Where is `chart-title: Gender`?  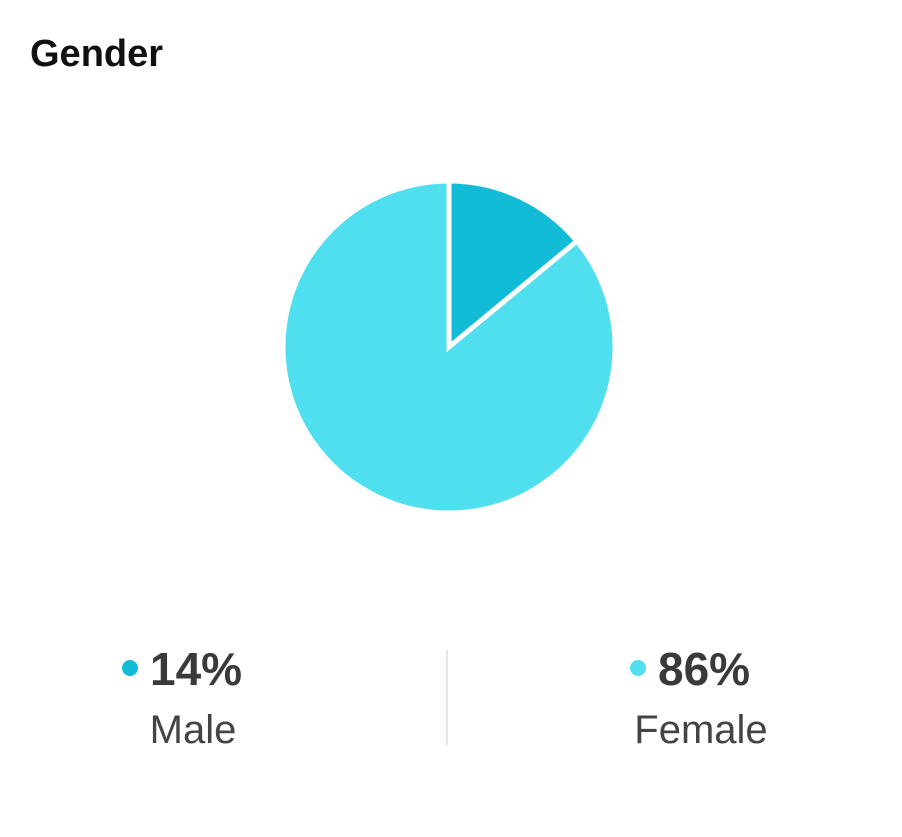 chart-title: Gender is located at coordinates (96, 54).